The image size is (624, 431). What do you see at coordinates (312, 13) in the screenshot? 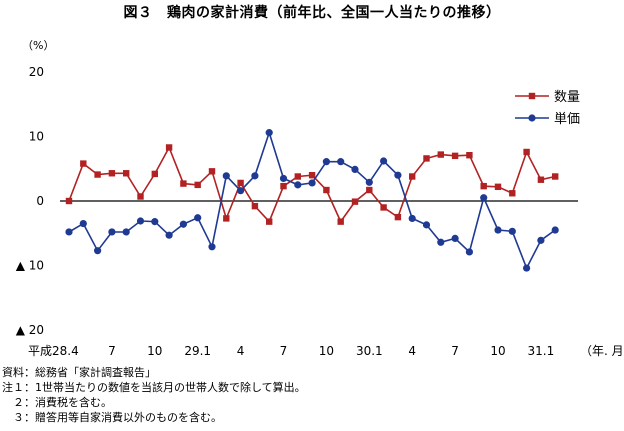
I see `chart-title: 図３ 鶏肉の家計消費（前年比、全国一人当たりの推移）` at bounding box center [312, 13].